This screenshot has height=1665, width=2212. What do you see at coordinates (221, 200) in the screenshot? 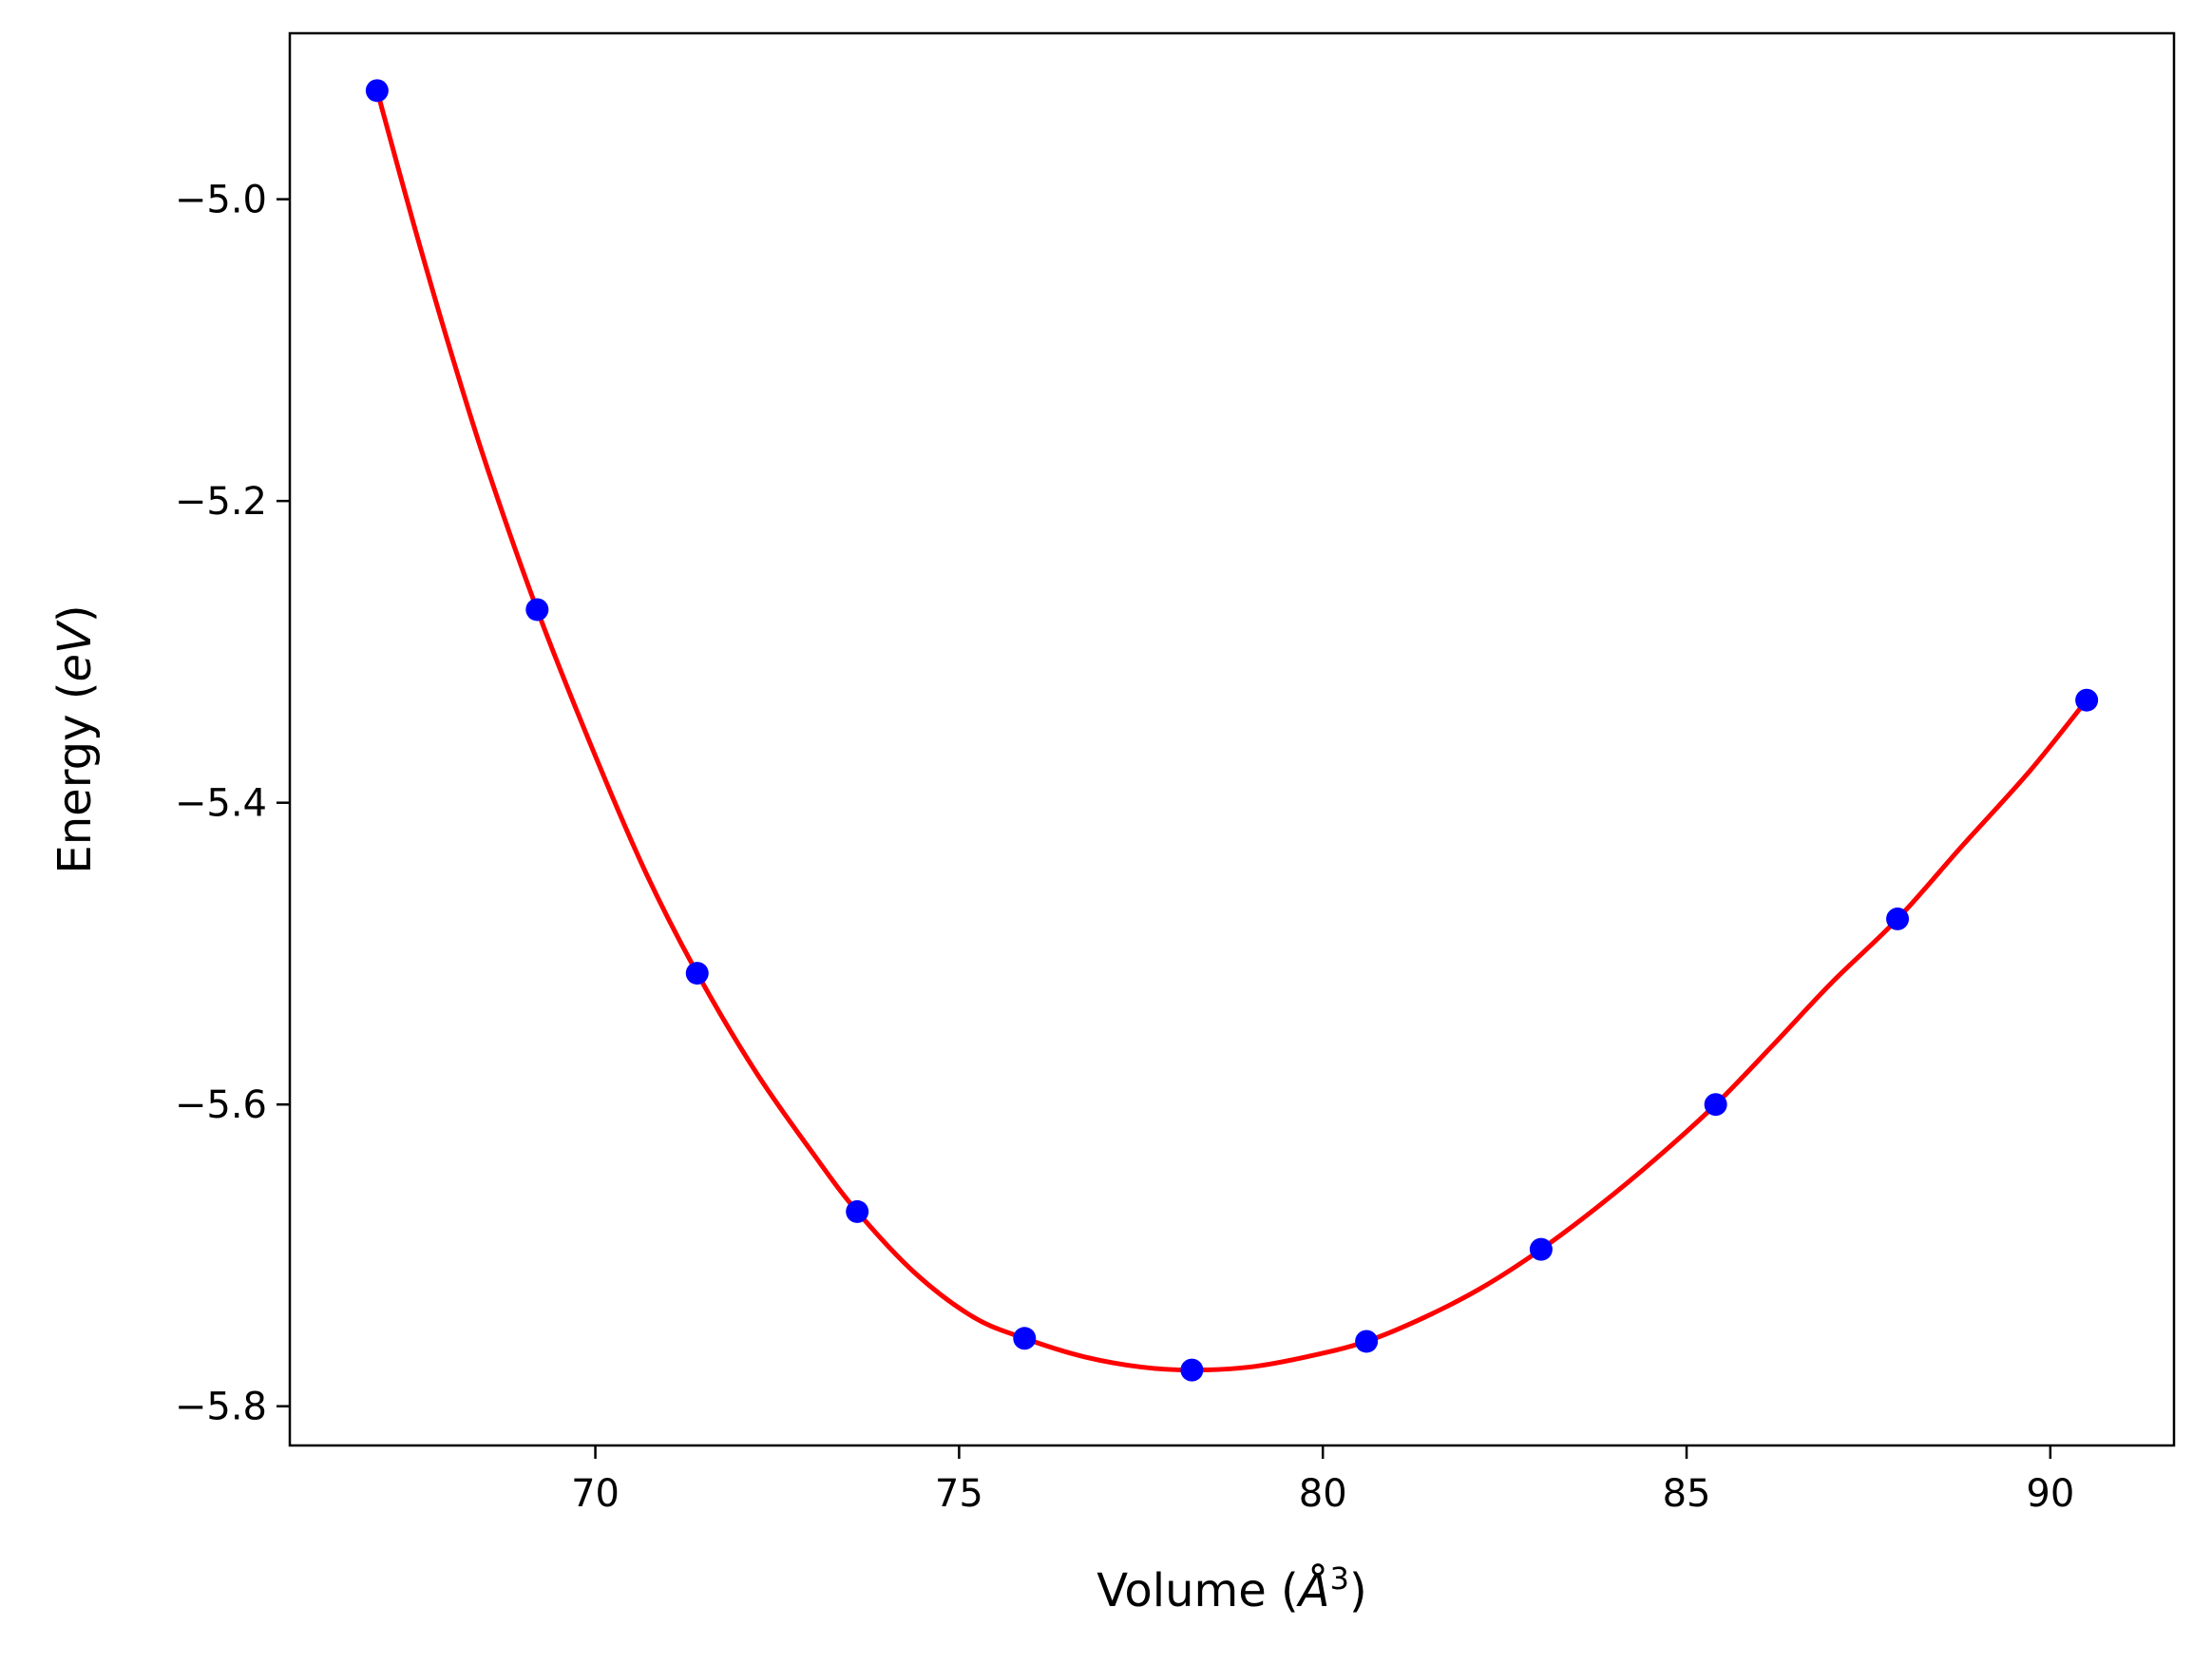
I see `y-tick-label: −5.0` at bounding box center [221, 200].